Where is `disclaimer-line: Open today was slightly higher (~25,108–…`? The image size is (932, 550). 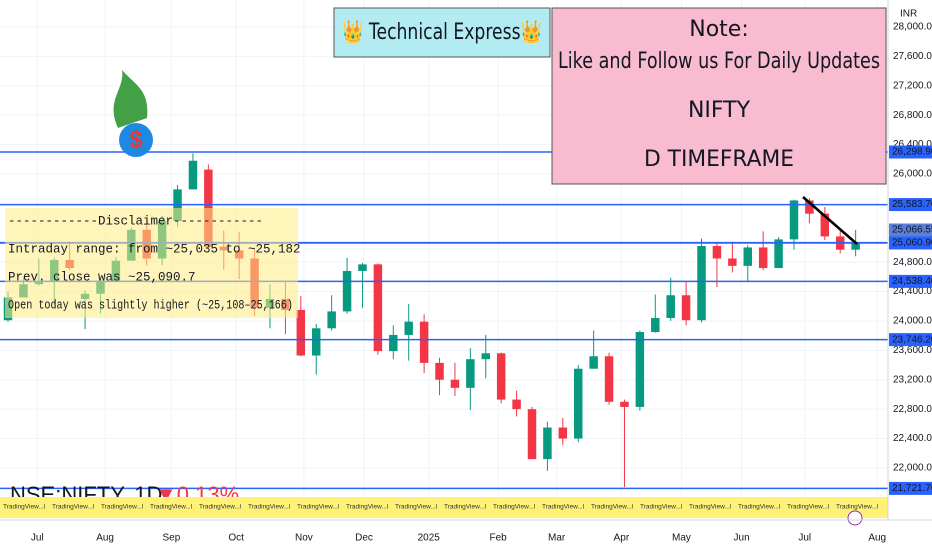 disclaimer-line: Open today was slightly higher (~25,108–… is located at coordinates (150, 305).